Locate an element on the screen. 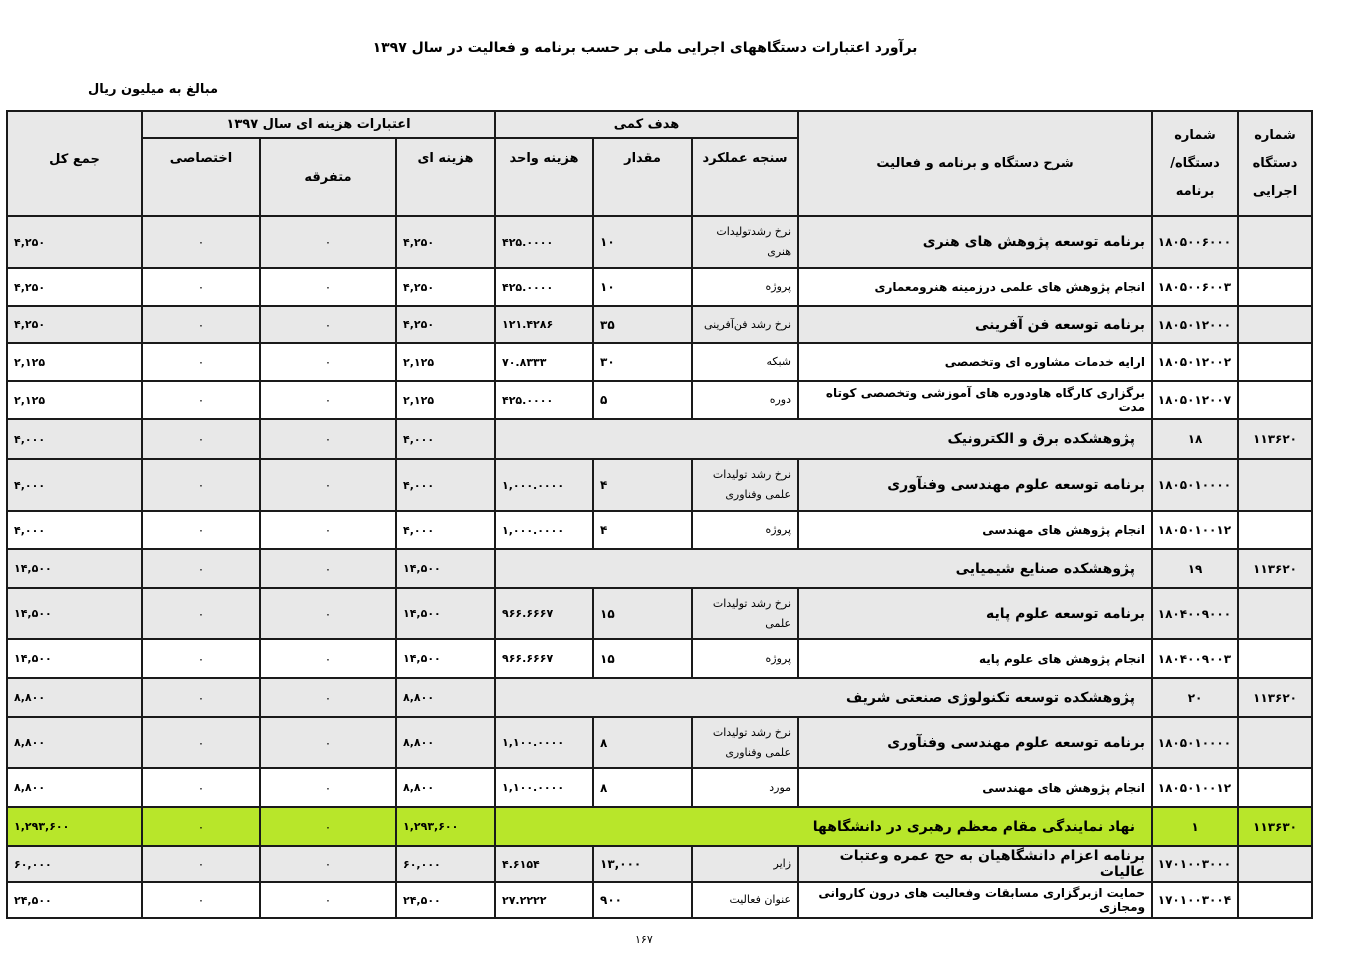 The image size is (1363, 965). program-code-cell: ۱۸۰۵۰۰۶۰۰۰ is located at coordinates (1195, 242).